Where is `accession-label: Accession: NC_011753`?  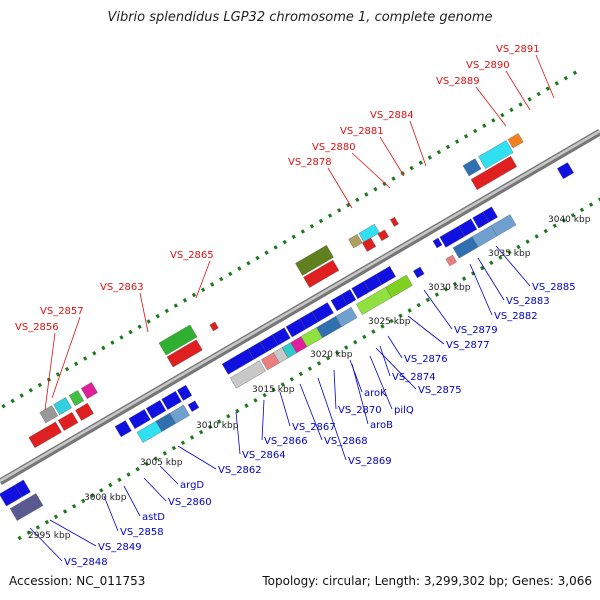
accession-label: Accession: NC_011753 is located at coordinates (77, 581).